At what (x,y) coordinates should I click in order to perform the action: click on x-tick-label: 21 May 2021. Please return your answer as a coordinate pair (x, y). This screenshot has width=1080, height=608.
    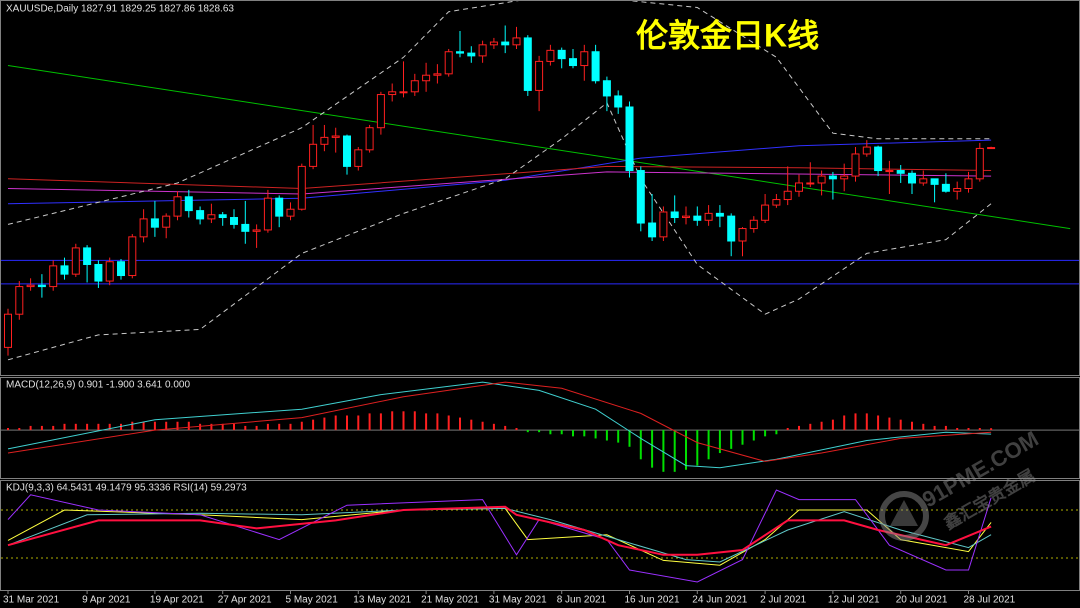
    Looking at the image, I should click on (450, 600).